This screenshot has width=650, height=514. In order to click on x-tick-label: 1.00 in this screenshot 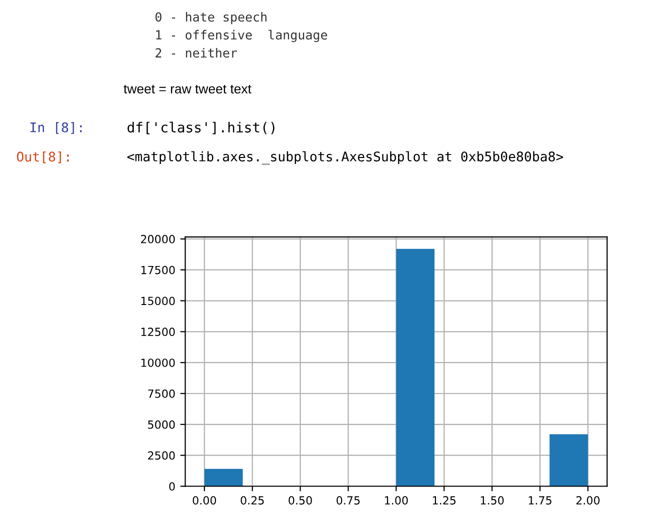, I will do `click(396, 500)`.